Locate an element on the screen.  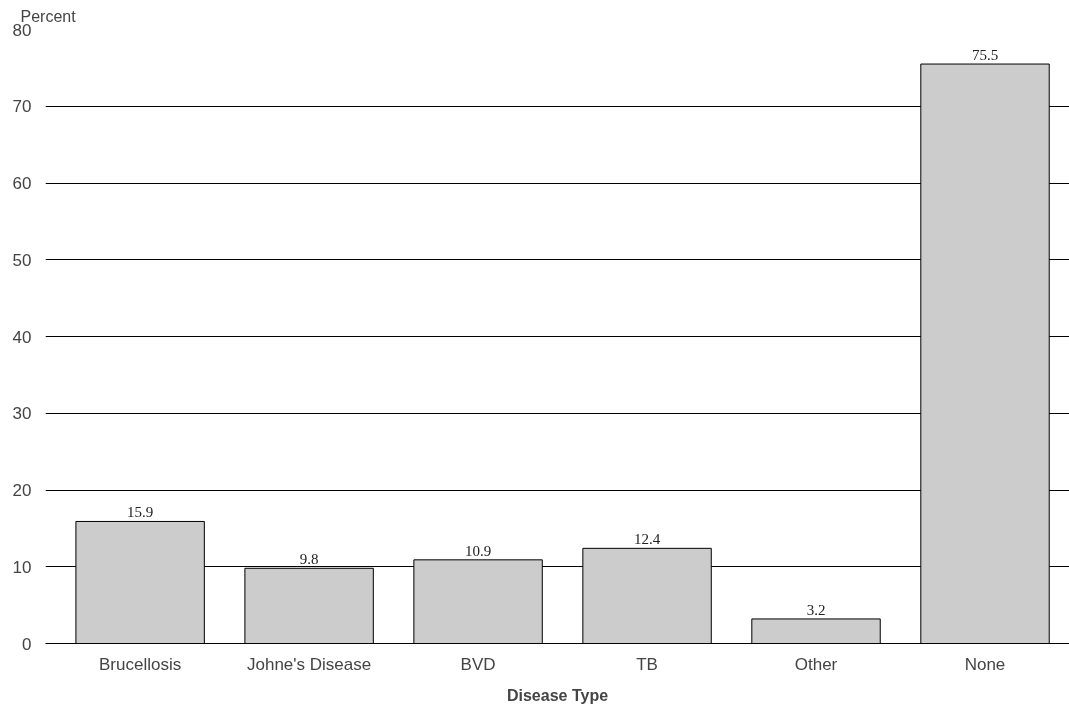
y-tick-label: 30 is located at coordinates (22, 414).